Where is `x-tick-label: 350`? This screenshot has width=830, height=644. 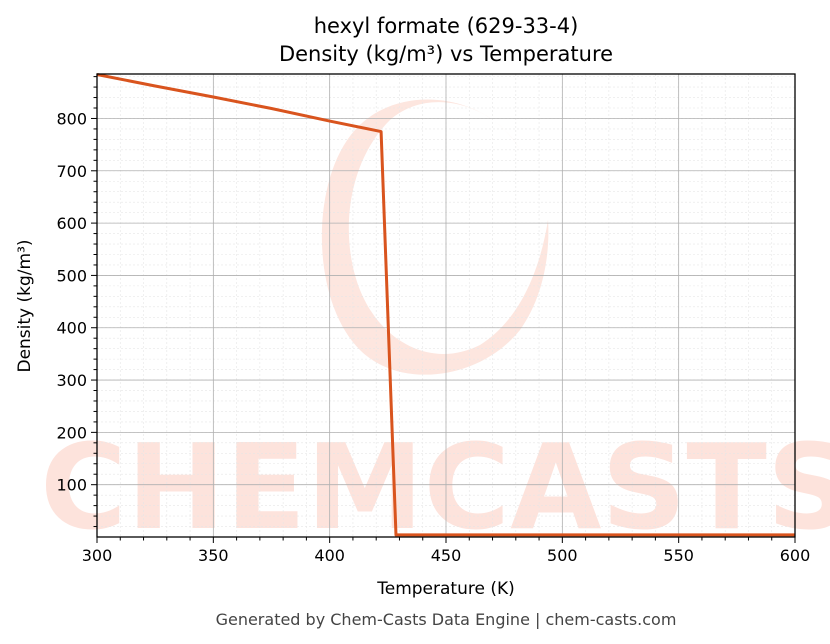
x-tick-label: 350 is located at coordinates (213, 555).